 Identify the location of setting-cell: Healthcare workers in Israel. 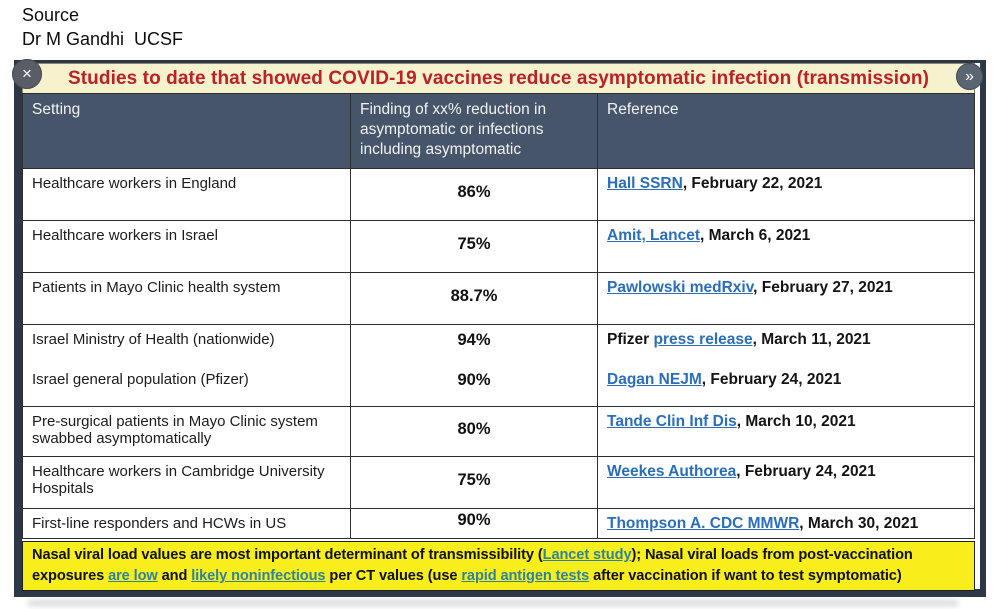
(187, 246).